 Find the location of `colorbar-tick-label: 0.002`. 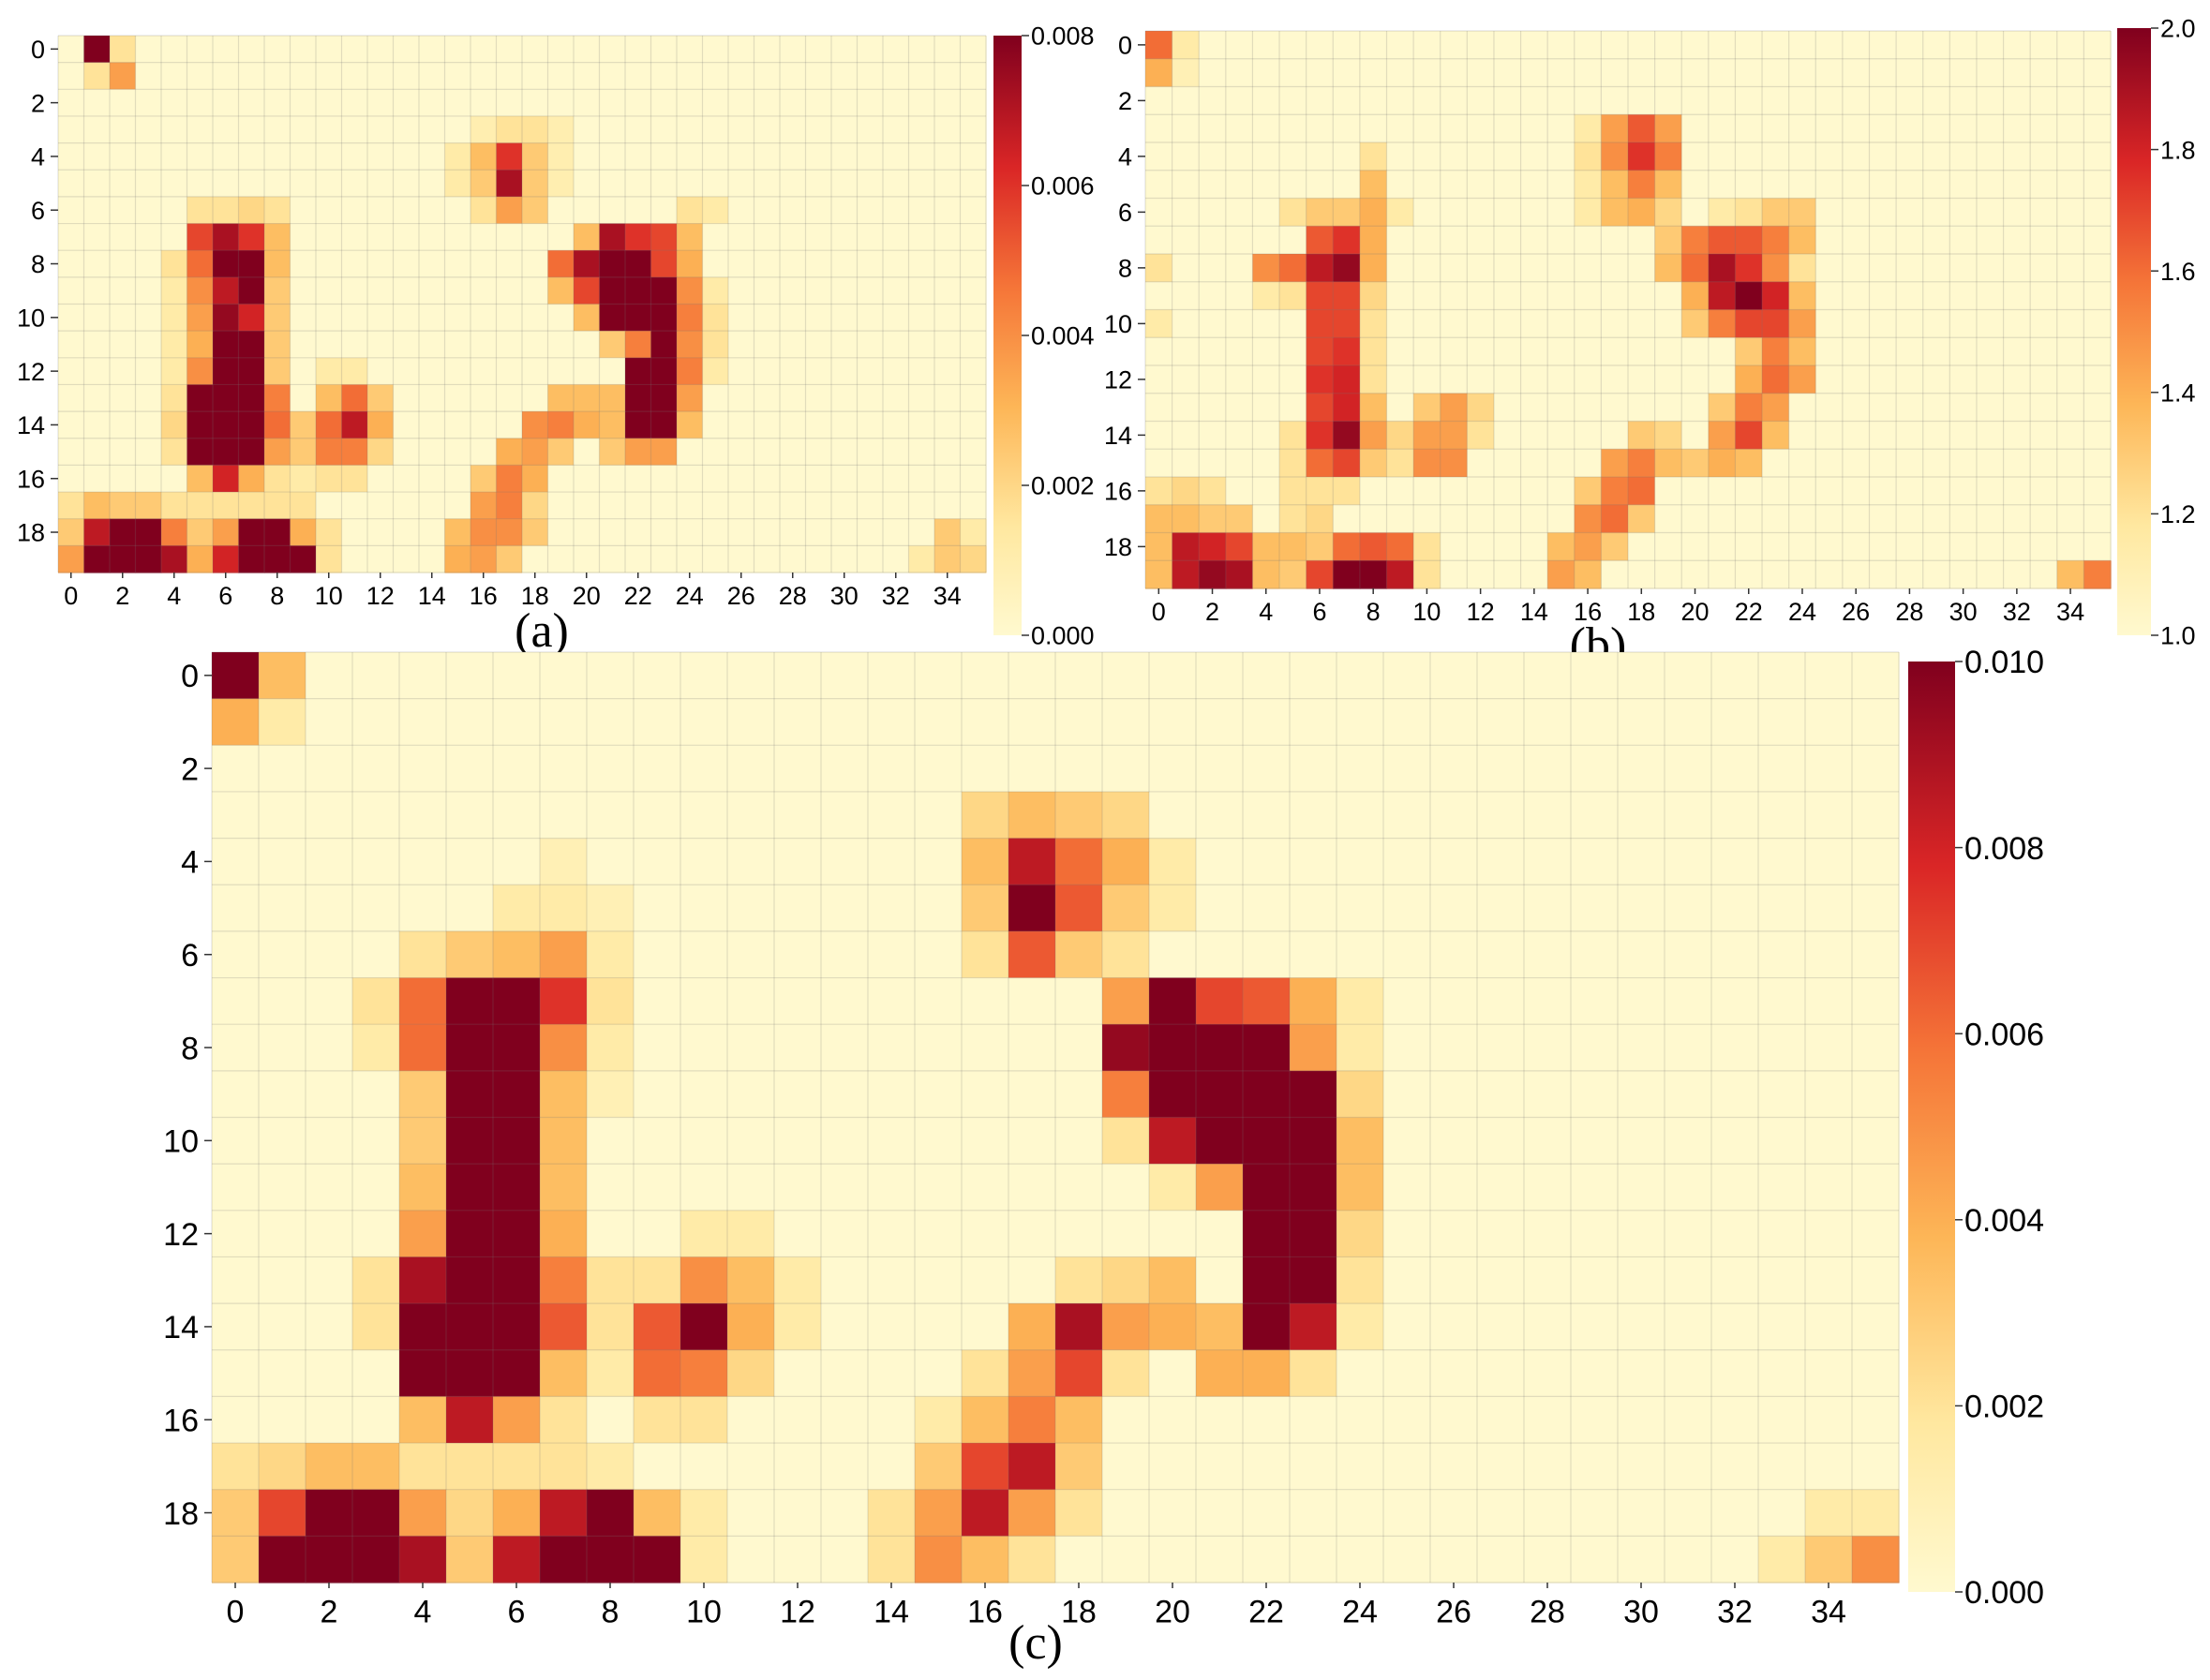

colorbar-tick-label: 0.002 is located at coordinates (1063, 486).